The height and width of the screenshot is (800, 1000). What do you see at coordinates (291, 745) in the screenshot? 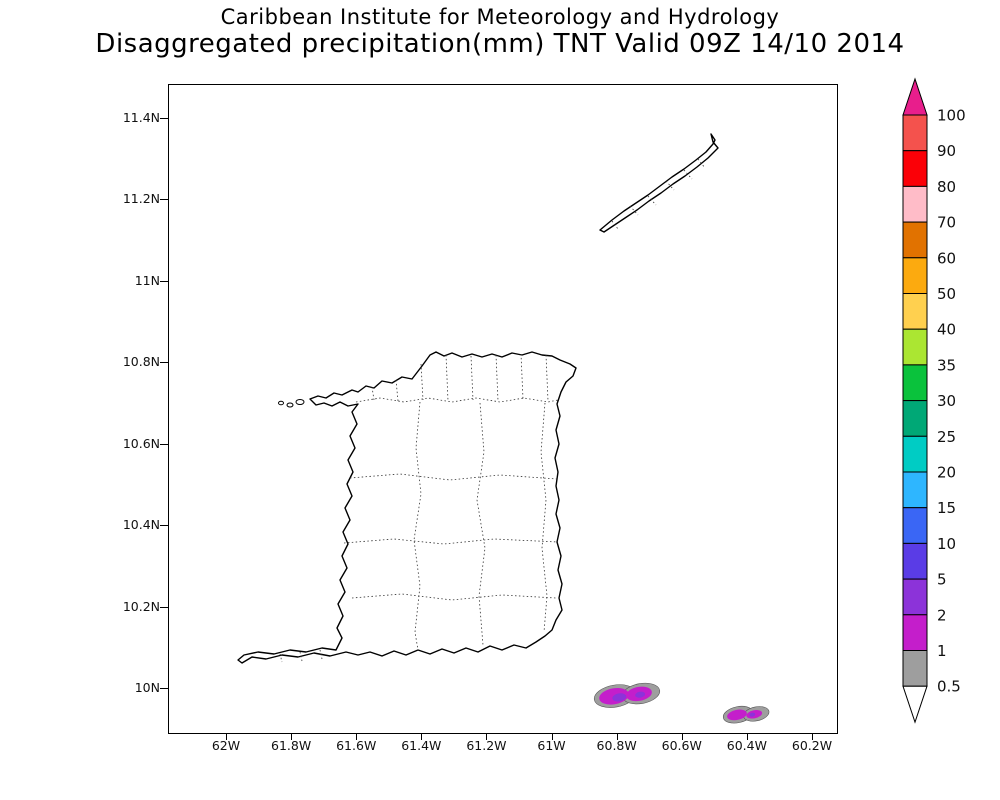
I see `x-axis-tick-label: 61.8W` at bounding box center [291, 745].